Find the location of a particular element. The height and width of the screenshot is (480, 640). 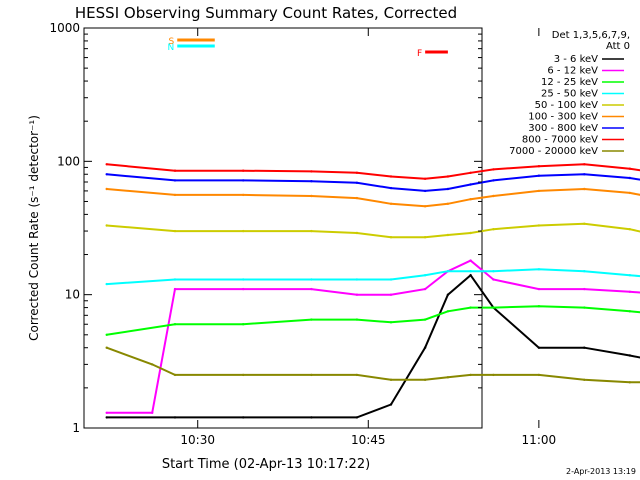

legend-label-6: 100 - 300 keV is located at coordinates (563, 117).